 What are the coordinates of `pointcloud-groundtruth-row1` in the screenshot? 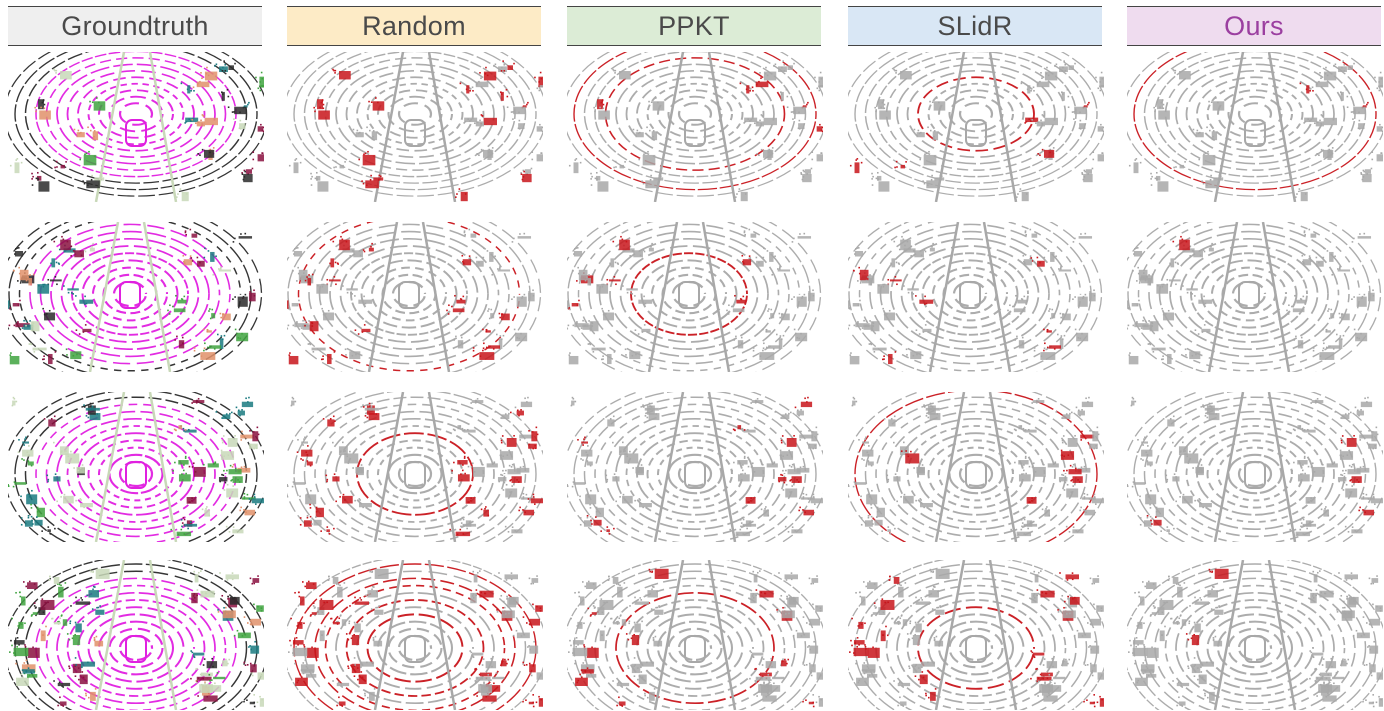 It's located at (136, 127).